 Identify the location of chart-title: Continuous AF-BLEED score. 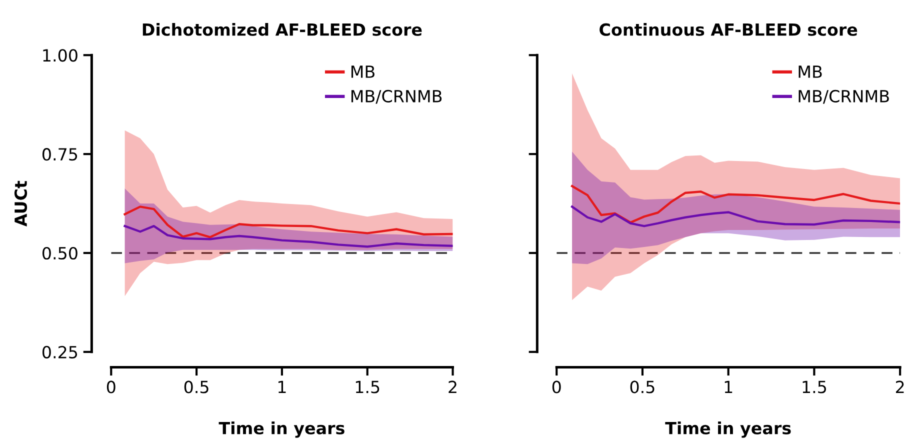
(729, 29).